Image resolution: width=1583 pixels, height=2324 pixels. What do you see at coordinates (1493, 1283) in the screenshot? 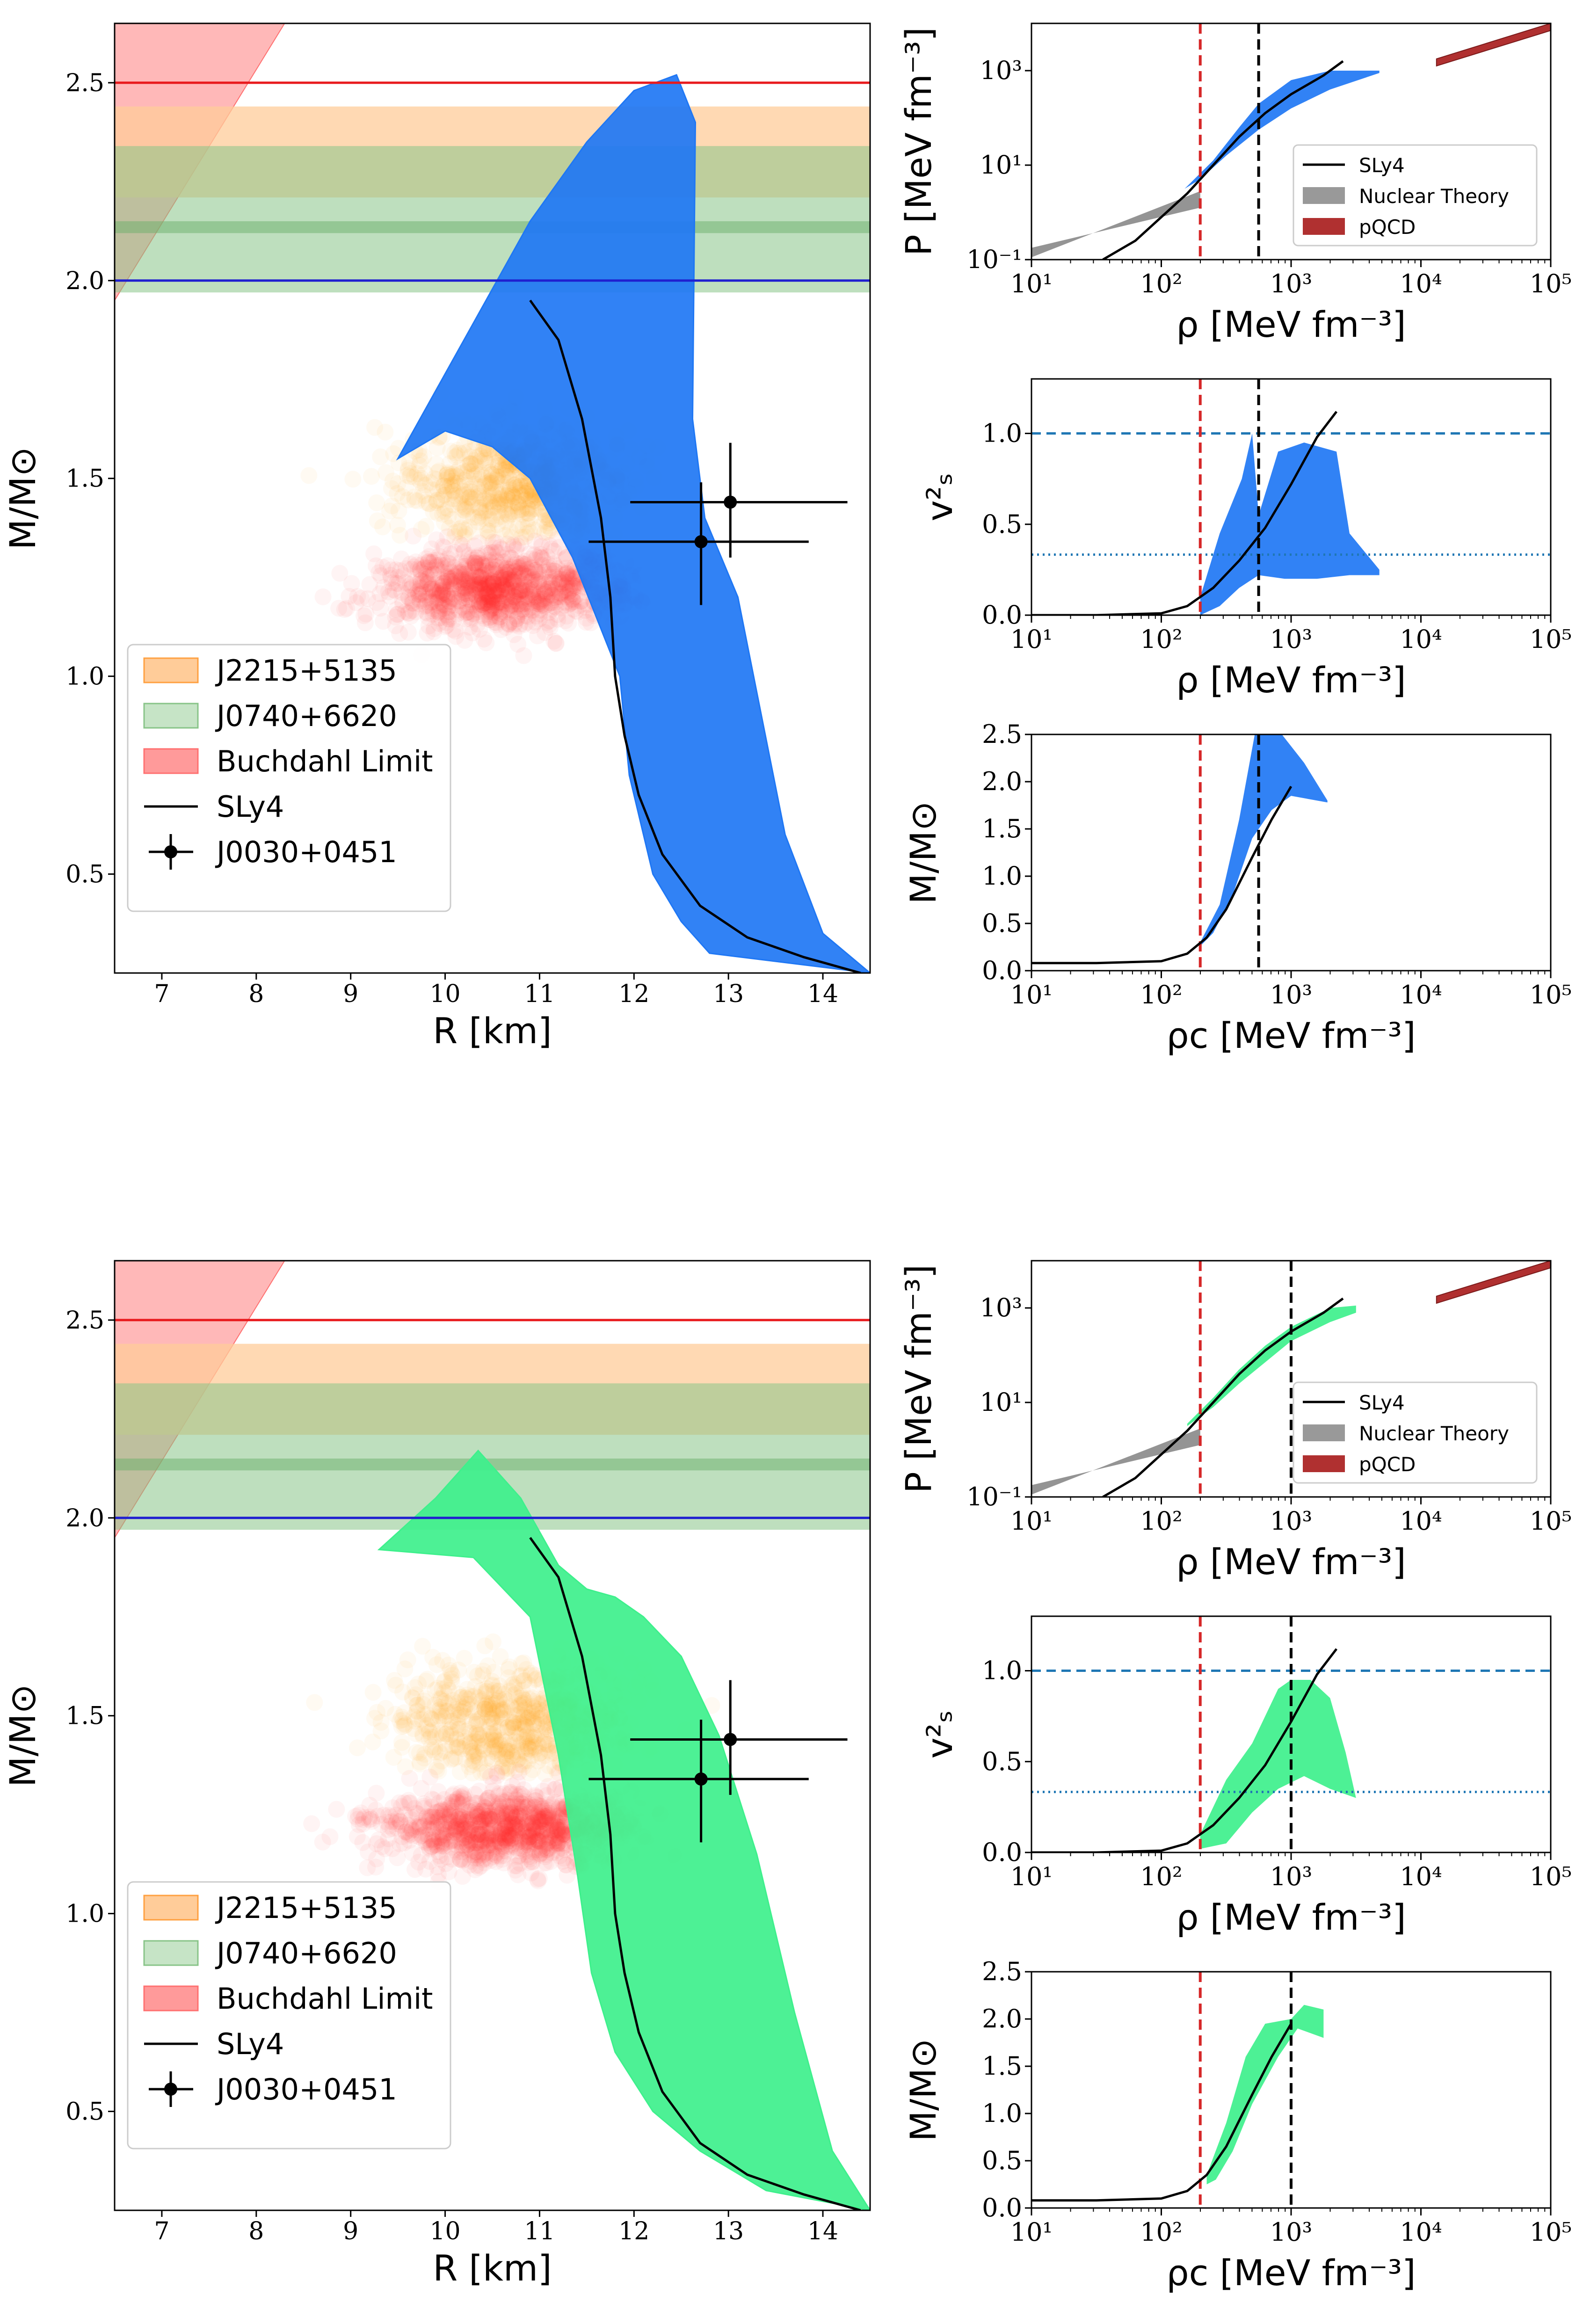
I see `pqcd-band` at bounding box center [1493, 1283].